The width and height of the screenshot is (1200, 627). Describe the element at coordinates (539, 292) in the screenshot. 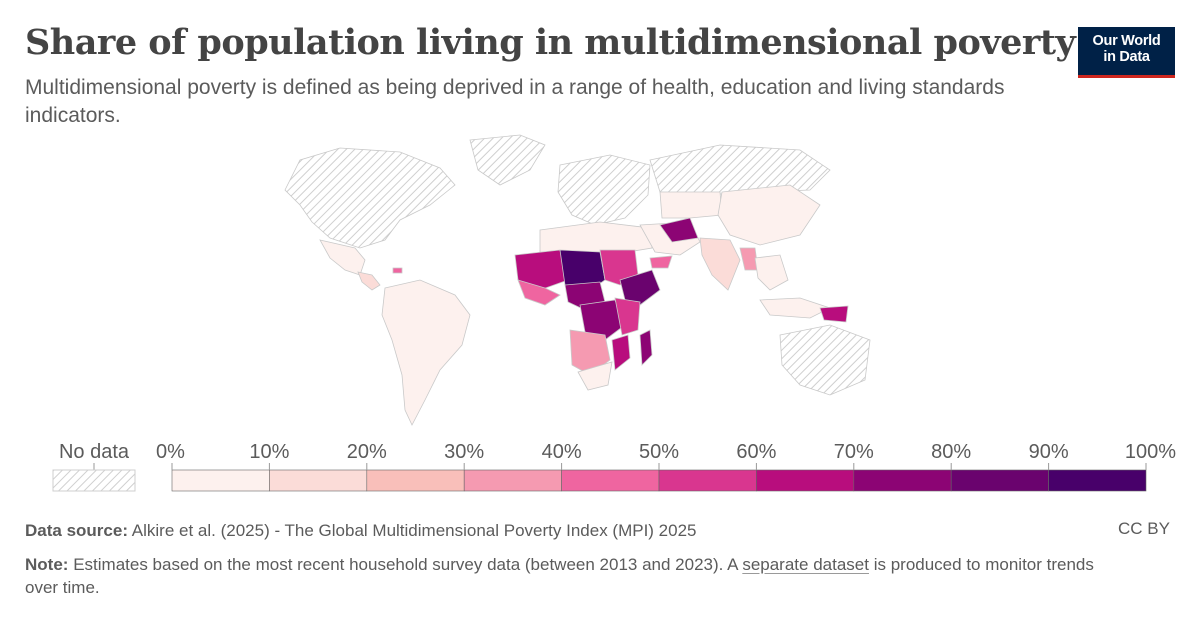

I see `region-west-africa-coast` at that location.